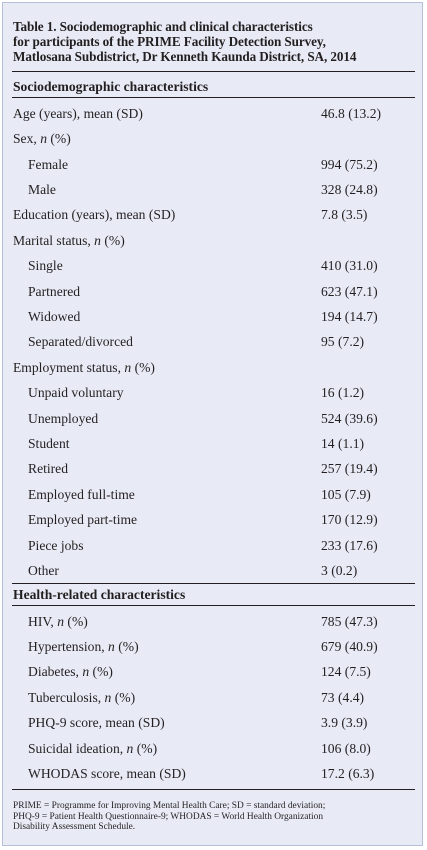 The image size is (427, 850). I want to click on row-label: WHODAS score, mean (SD), so click(107, 773).